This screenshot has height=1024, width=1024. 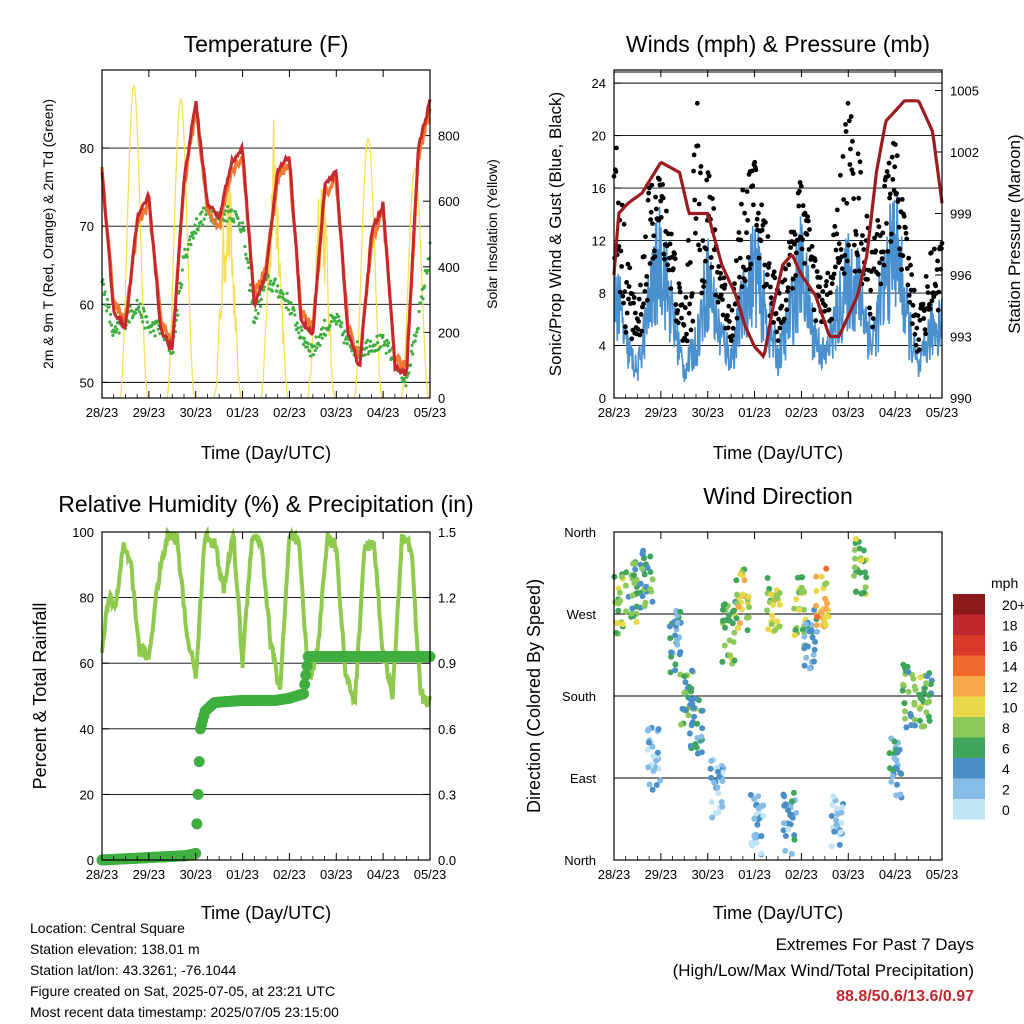 What do you see at coordinates (447, 729) in the screenshot?
I see `y-tick-label-right: 0.6` at bounding box center [447, 729].